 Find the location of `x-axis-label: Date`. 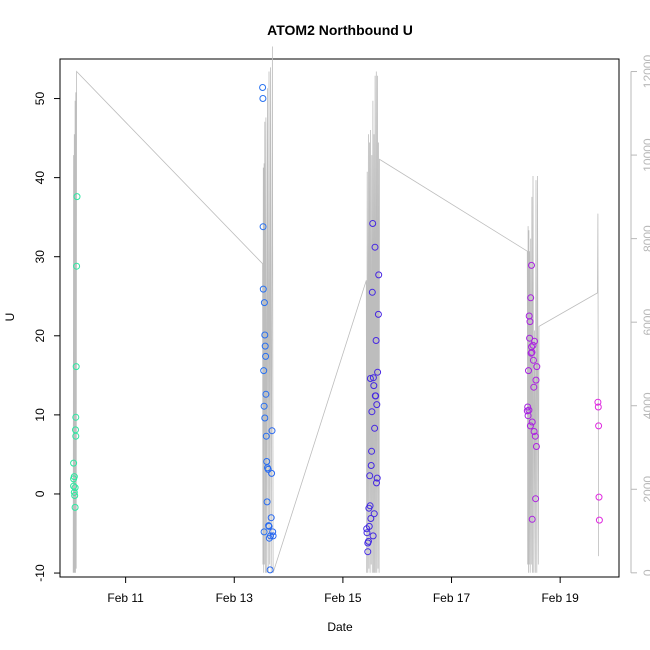

x-axis-label: Date is located at coordinates (340, 627).